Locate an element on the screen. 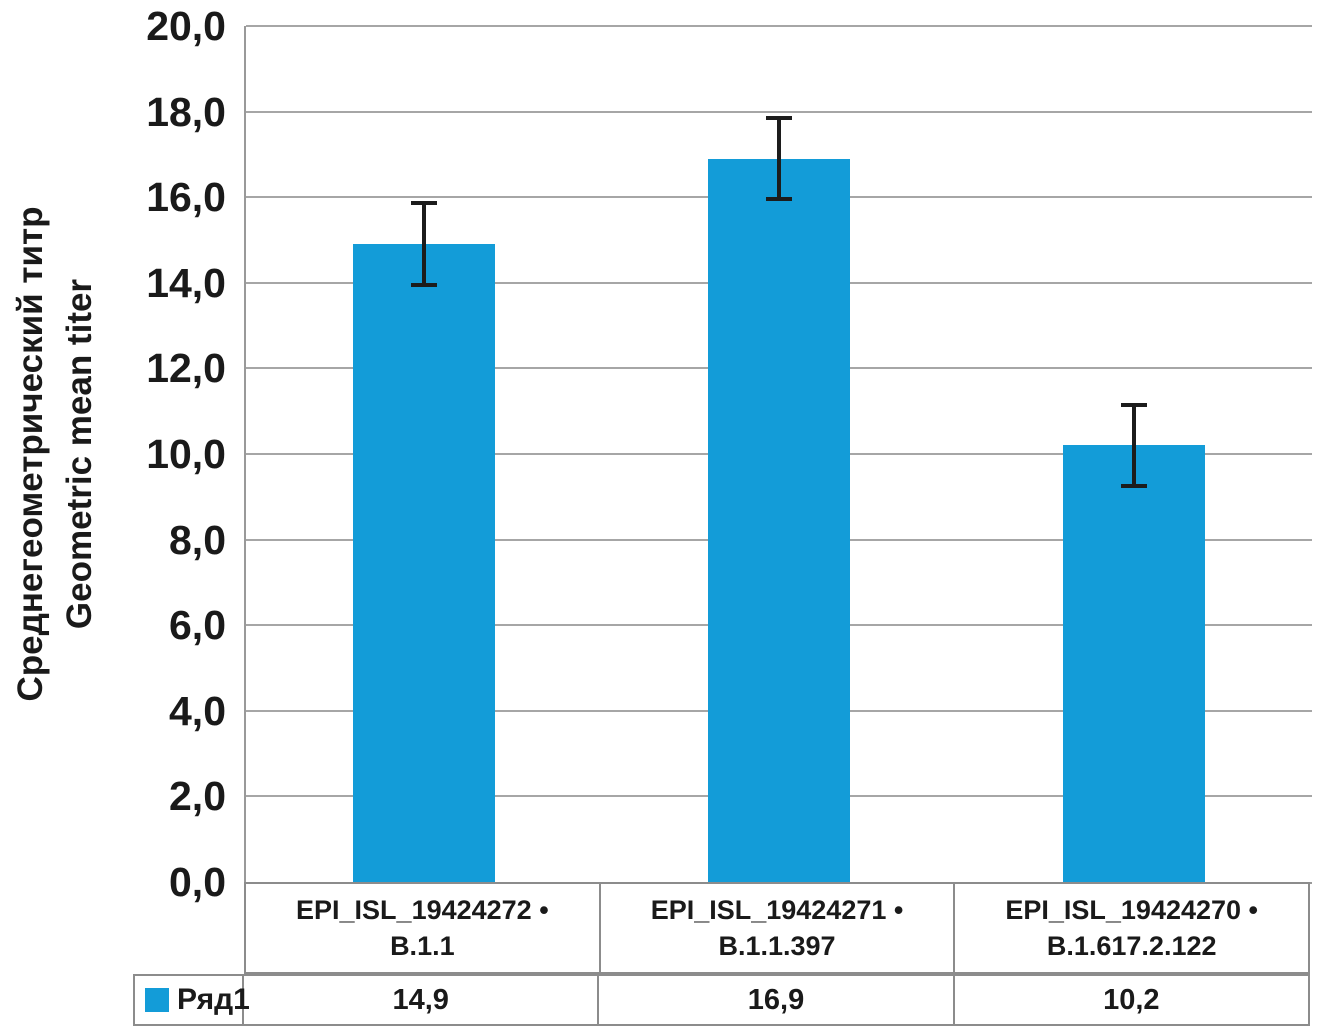  y-tick-label: 0,0 is located at coordinates (197, 882).